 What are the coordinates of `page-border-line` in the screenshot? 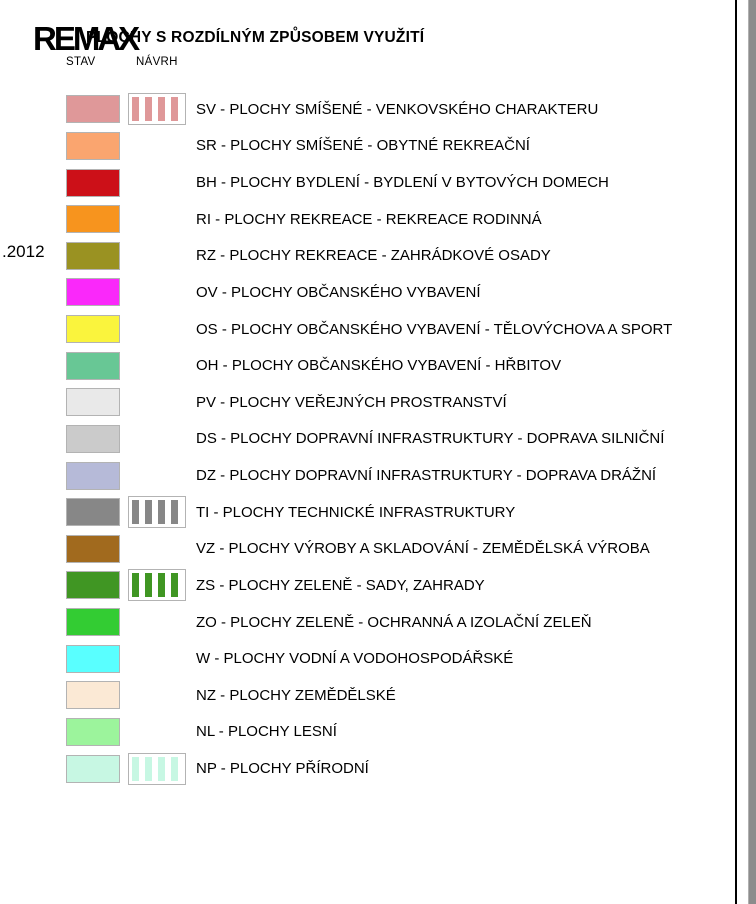 It's located at (736, 452).